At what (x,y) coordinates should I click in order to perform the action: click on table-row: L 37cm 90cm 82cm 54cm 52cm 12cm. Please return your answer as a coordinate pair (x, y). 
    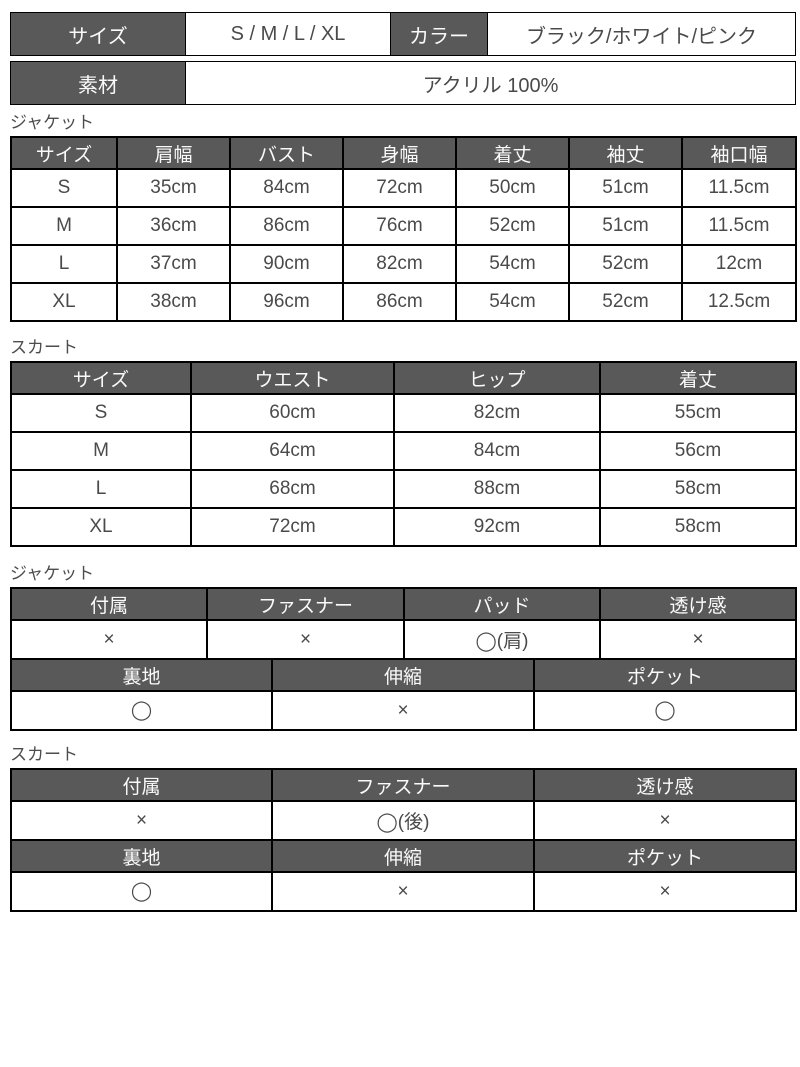
    Looking at the image, I should click on (403, 264).